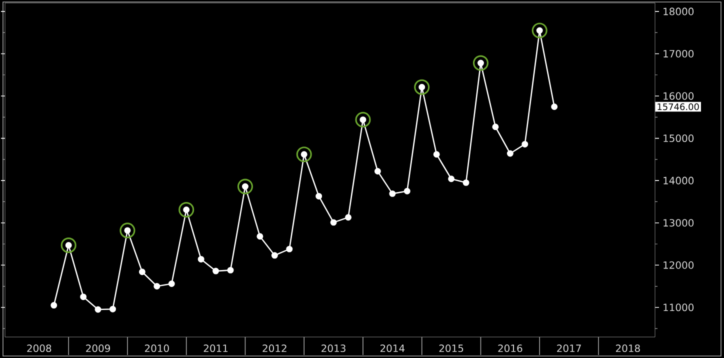 This screenshot has width=724, height=358. I want to click on x-tick-label: 2009, so click(98, 348).